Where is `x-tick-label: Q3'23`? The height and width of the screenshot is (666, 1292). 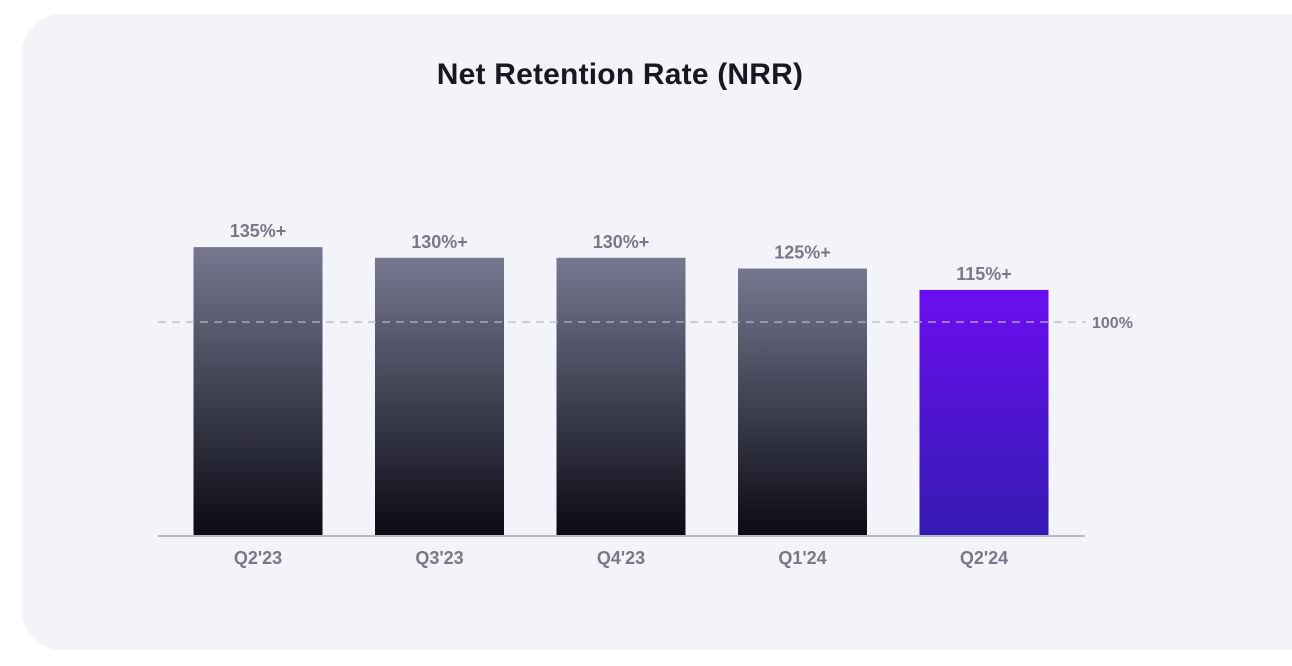 x-tick-label: Q3'23 is located at coordinates (439, 558).